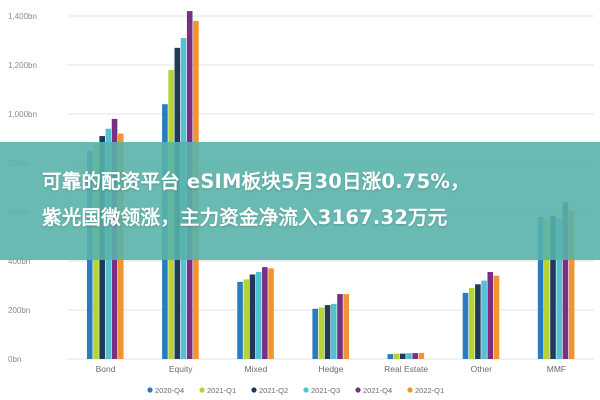 Image resolution: width=600 pixels, height=400 pixels. Describe the element at coordinates (429, 390) in the screenshot. I see `legend-label: 2022-Q1` at that location.